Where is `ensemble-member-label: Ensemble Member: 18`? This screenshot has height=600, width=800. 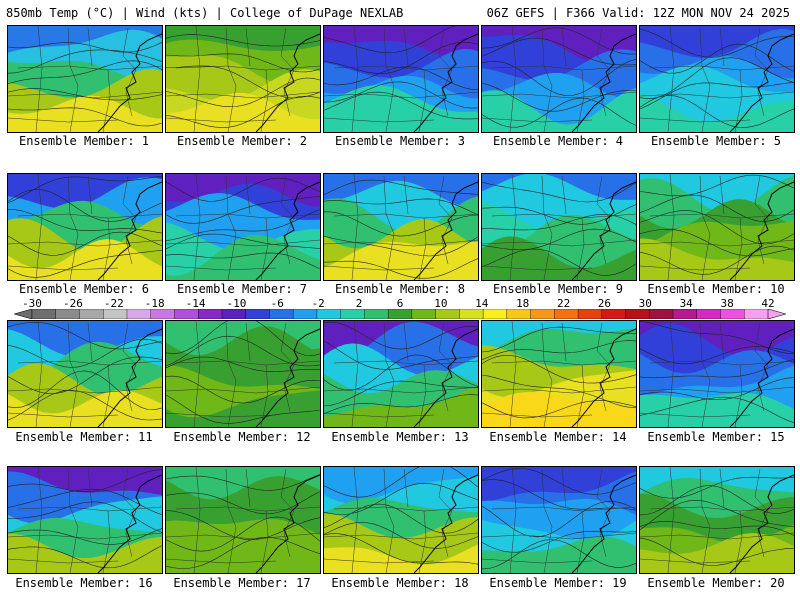
ensemble-member-label: Ensemble Member: 18 is located at coordinates (400, 583).